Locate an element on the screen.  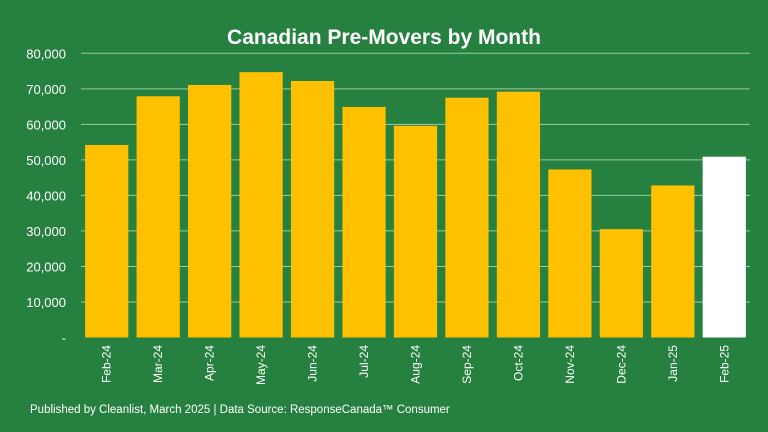
x-tick-label: Oct-24 is located at coordinates (518, 363).